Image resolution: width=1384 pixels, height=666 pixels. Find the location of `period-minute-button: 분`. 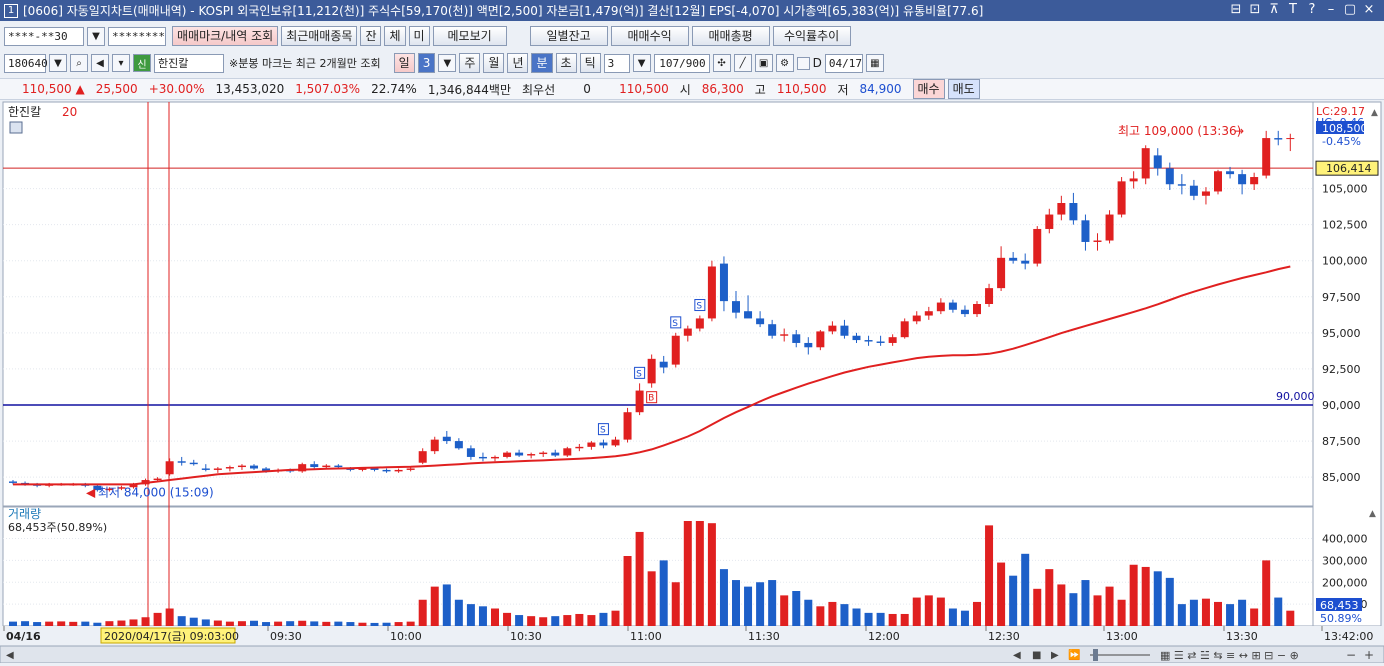

period-minute-button: 분 is located at coordinates (542, 63).